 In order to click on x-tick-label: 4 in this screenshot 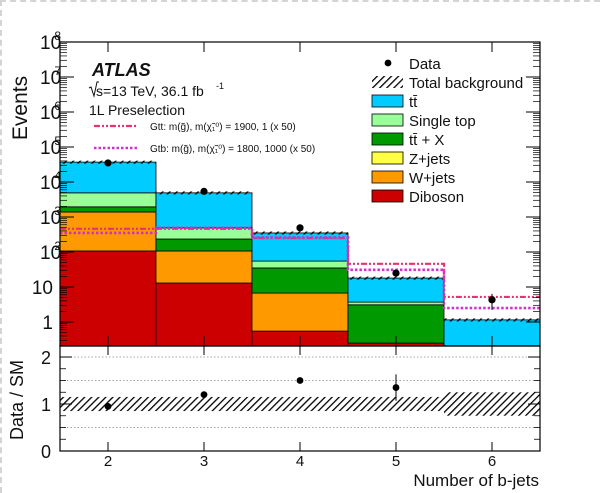, I will do `click(300, 461)`.